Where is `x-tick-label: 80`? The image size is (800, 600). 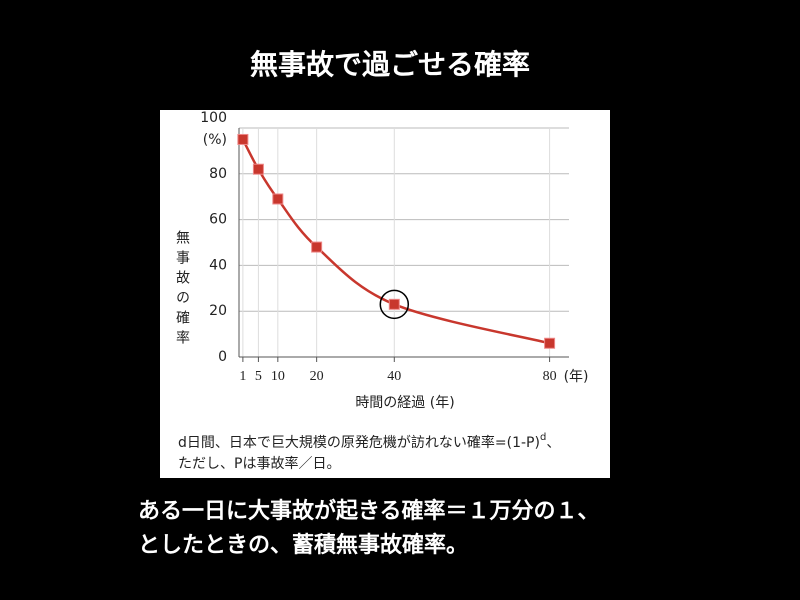
x-tick-label: 80 is located at coordinates (550, 376).